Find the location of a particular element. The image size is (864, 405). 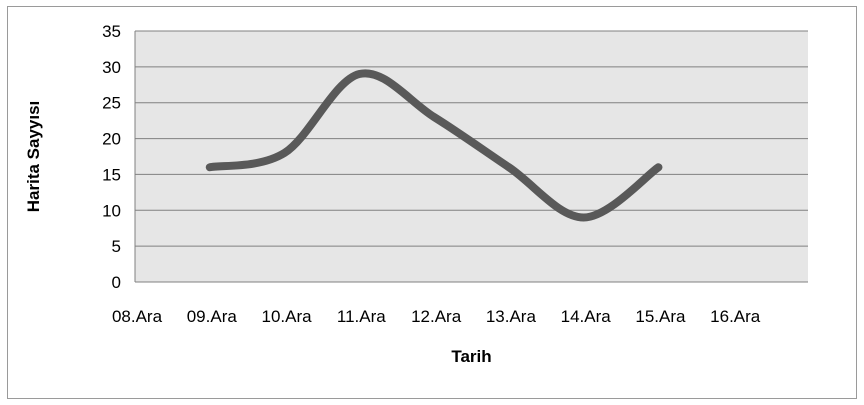

y-tick-label: 25 is located at coordinates (111, 103).